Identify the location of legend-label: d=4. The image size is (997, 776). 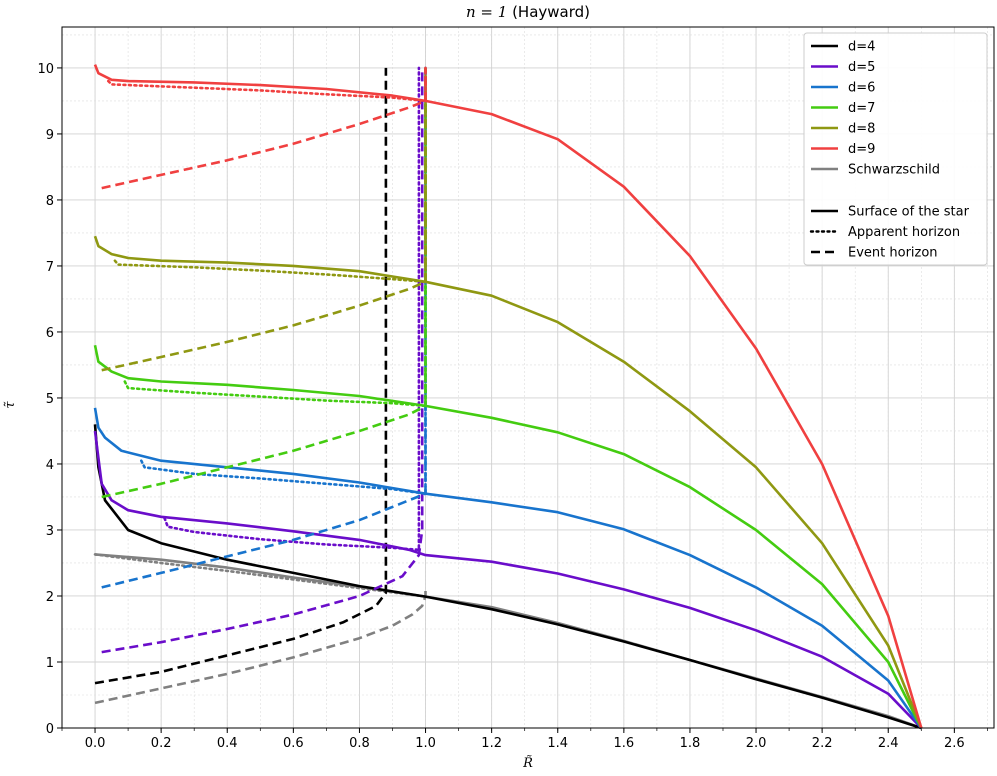
(861, 47).